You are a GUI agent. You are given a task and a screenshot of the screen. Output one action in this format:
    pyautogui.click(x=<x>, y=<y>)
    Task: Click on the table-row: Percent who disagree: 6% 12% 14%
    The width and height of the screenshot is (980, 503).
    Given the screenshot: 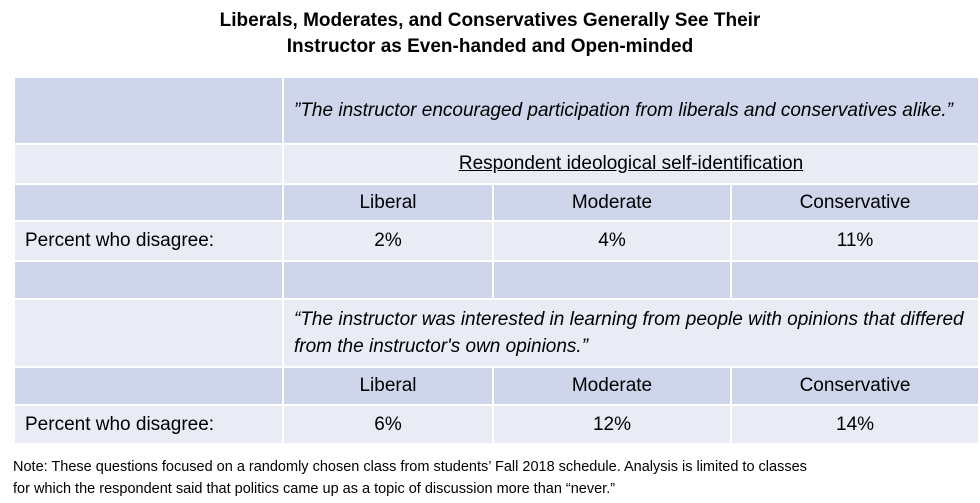 What is the action you would take?
    pyautogui.click(x=496, y=424)
    